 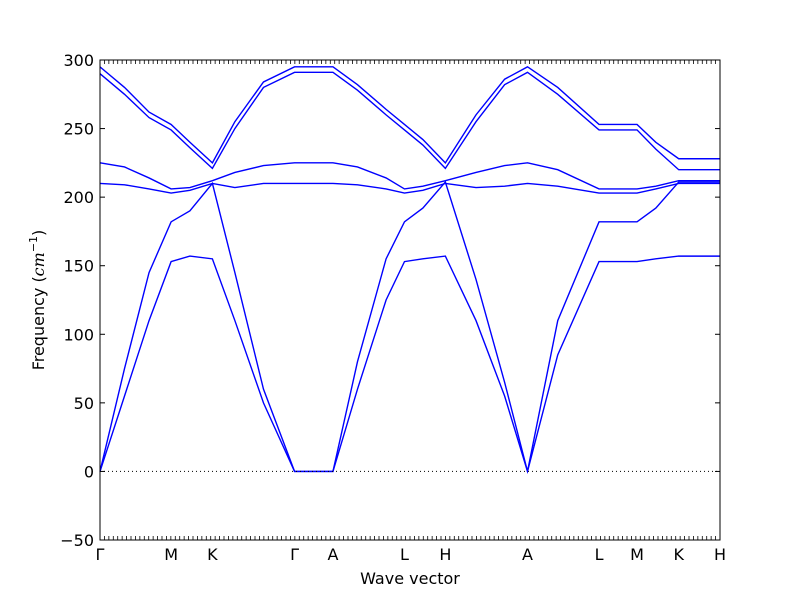 I want to click on y-axis-label: Frequency (cm−1), so click(x=37, y=300).